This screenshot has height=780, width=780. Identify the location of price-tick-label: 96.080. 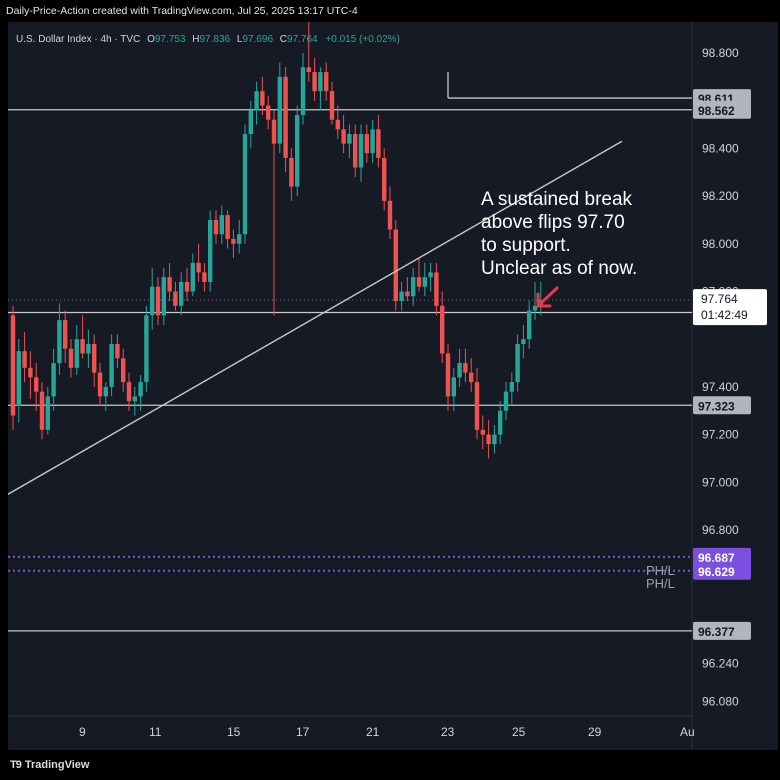
(720, 702).